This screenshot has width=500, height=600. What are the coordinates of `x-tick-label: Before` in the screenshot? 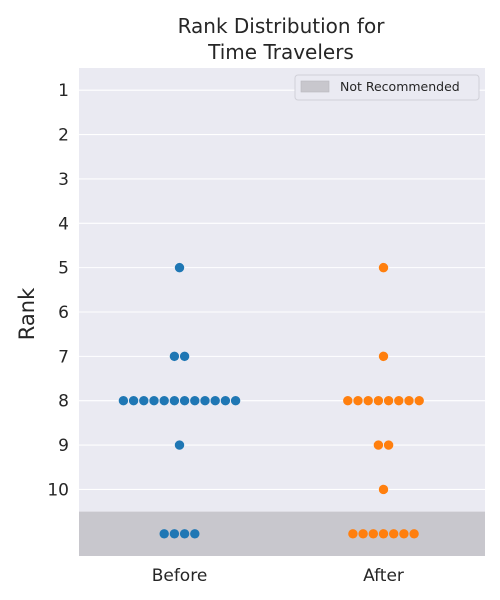 It's located at (180, 576).